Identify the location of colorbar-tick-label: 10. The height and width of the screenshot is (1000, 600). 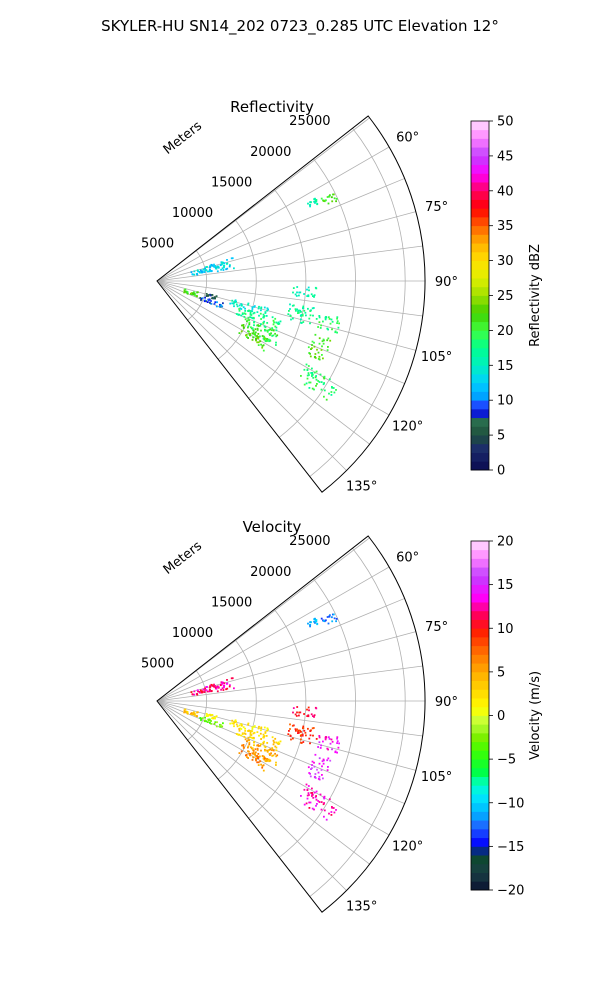
(505, 401).